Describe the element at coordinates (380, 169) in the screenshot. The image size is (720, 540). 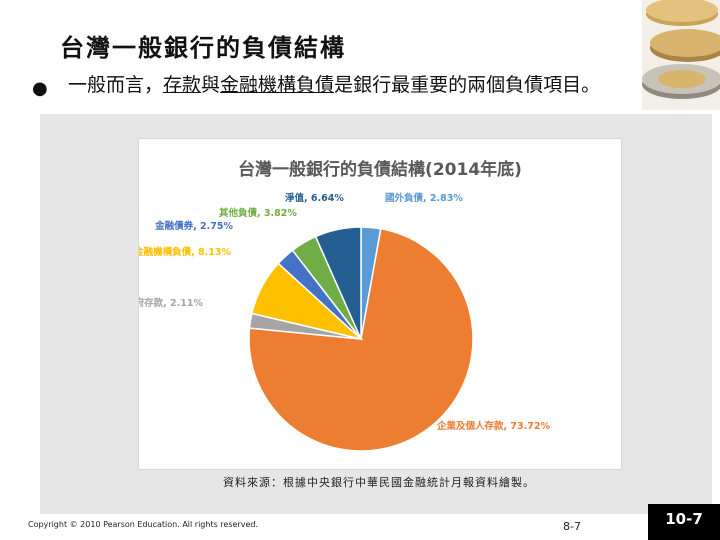
I see `chart-title: 台灣一般銀行的負債結構(2014年底)` at that location.